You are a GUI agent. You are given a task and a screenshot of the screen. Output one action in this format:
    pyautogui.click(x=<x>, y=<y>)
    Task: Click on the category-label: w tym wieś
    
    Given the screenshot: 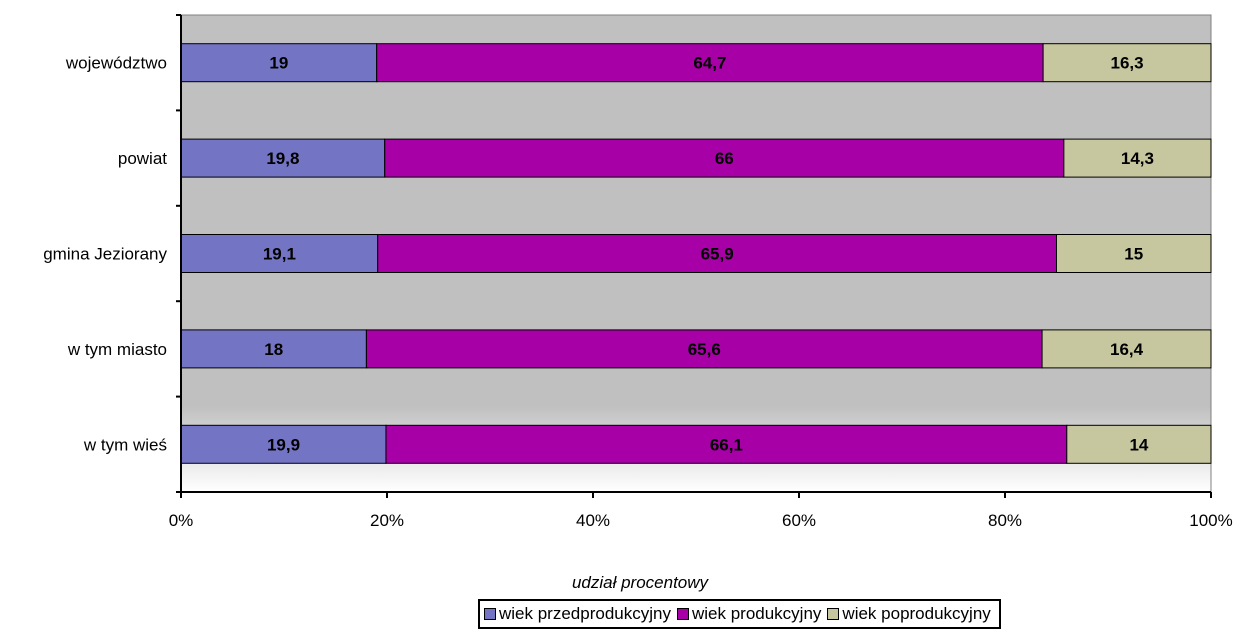 What is the action you would take?
    pyautogui.click(x=125, y=444)
    